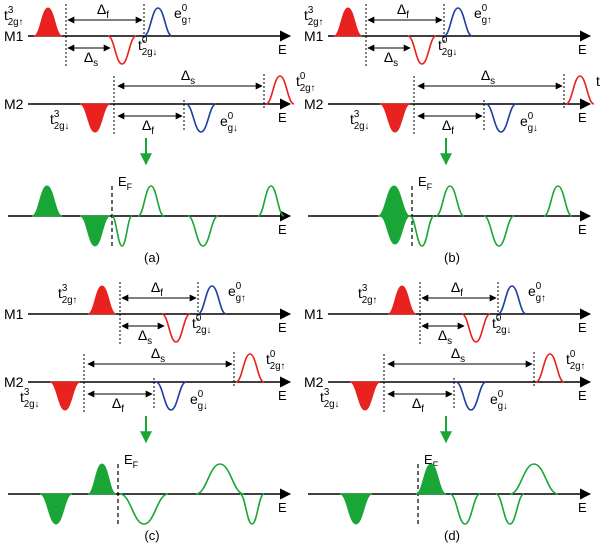 The height and width of the screenshot is (548, 600). I want to click on panel-label: (c), so click(151, 535).